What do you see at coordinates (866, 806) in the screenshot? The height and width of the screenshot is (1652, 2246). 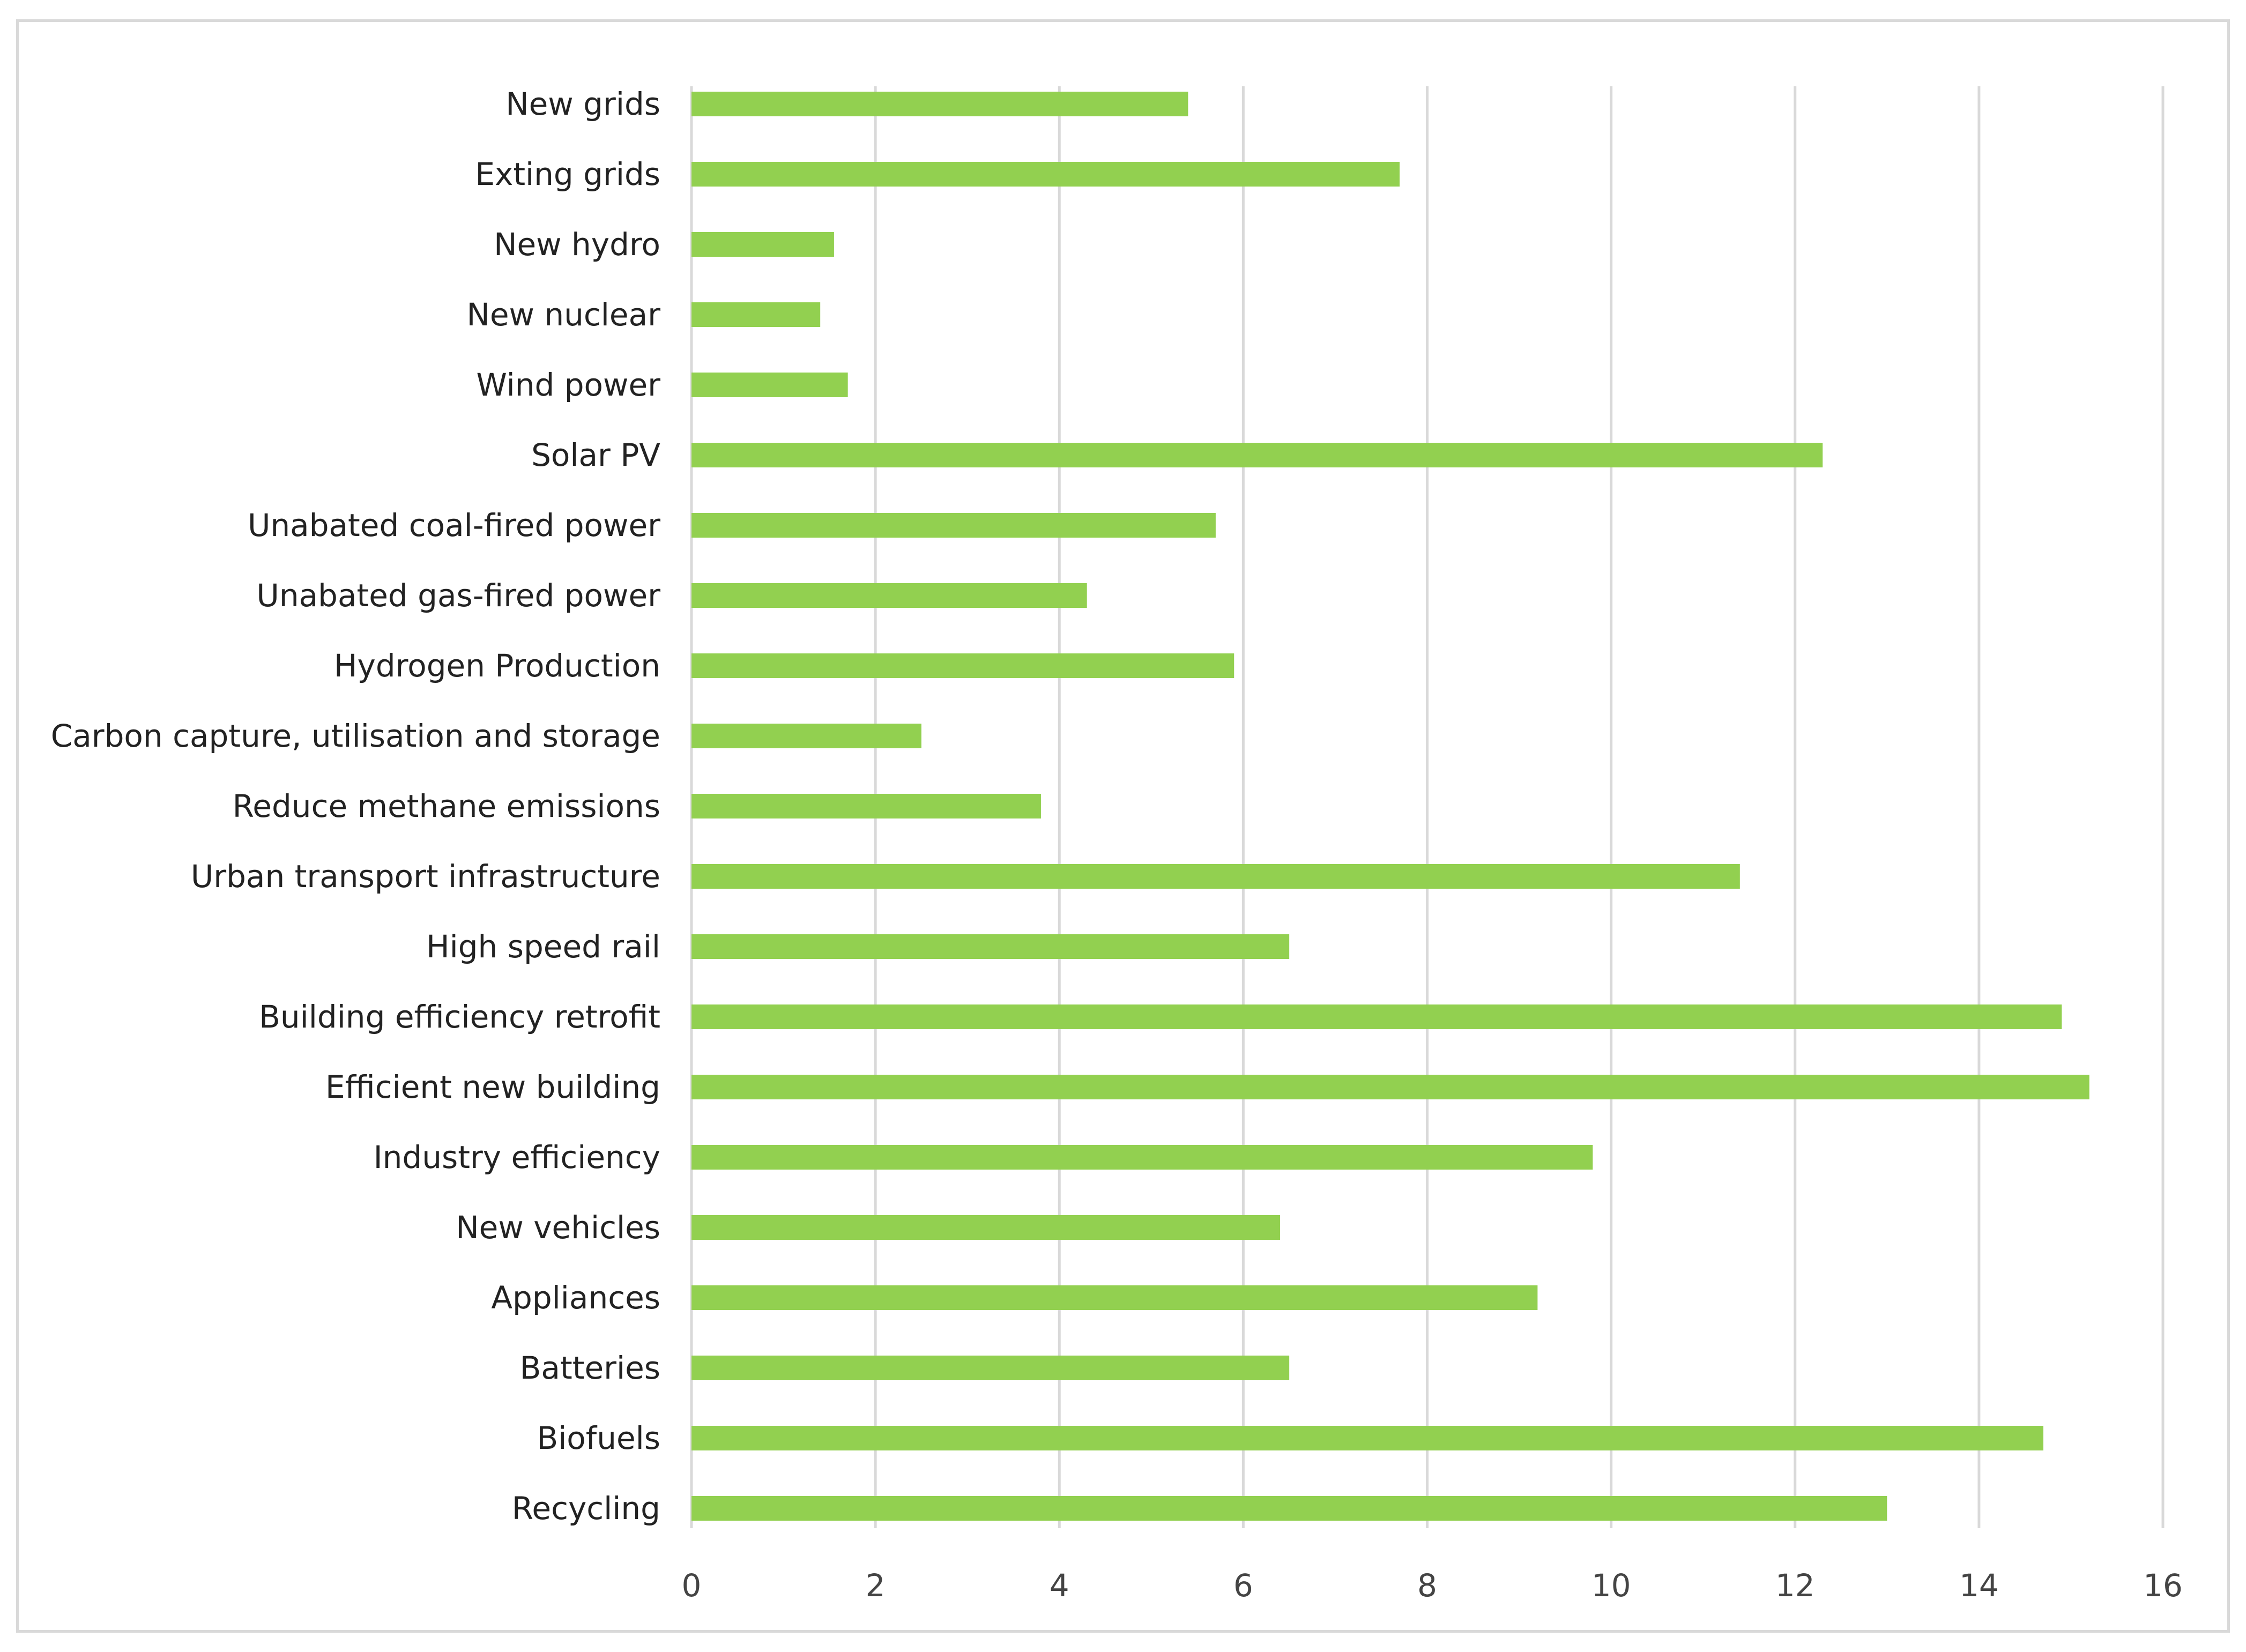 I see `bar-reduce-methane-emissions` at bounding box center [866, 806].